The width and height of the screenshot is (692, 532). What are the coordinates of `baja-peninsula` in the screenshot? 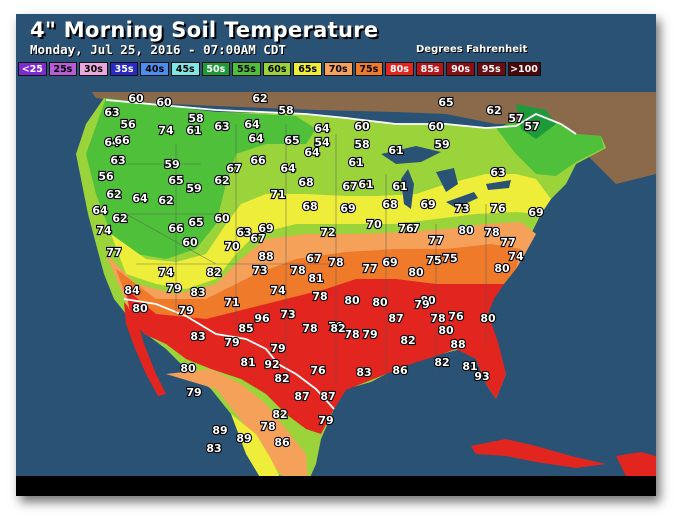 It's located at (145, 349).